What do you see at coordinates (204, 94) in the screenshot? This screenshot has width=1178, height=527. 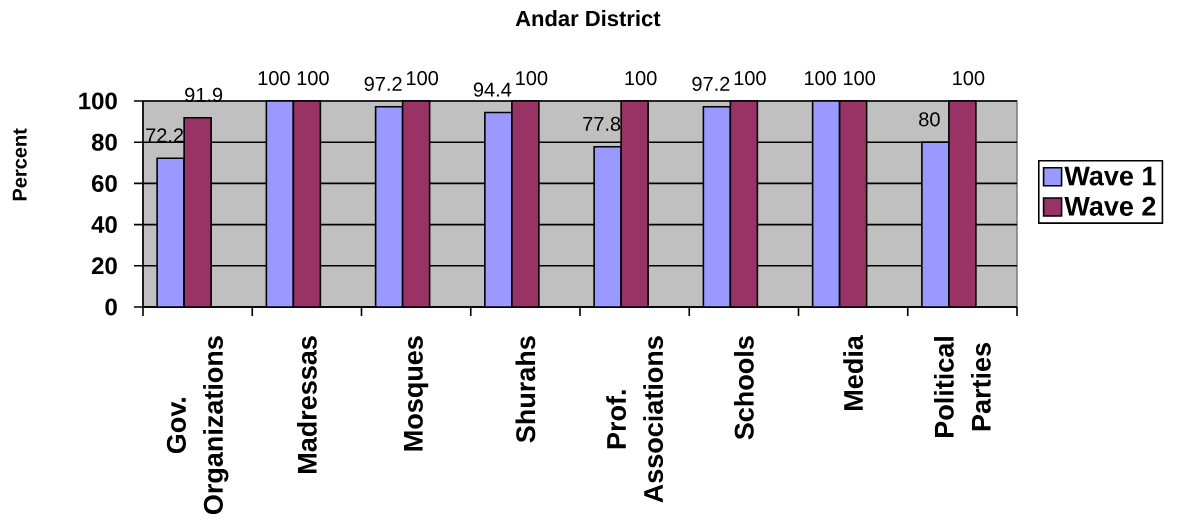 I see `data-label: 91.9` at bounding box center [204, 94].